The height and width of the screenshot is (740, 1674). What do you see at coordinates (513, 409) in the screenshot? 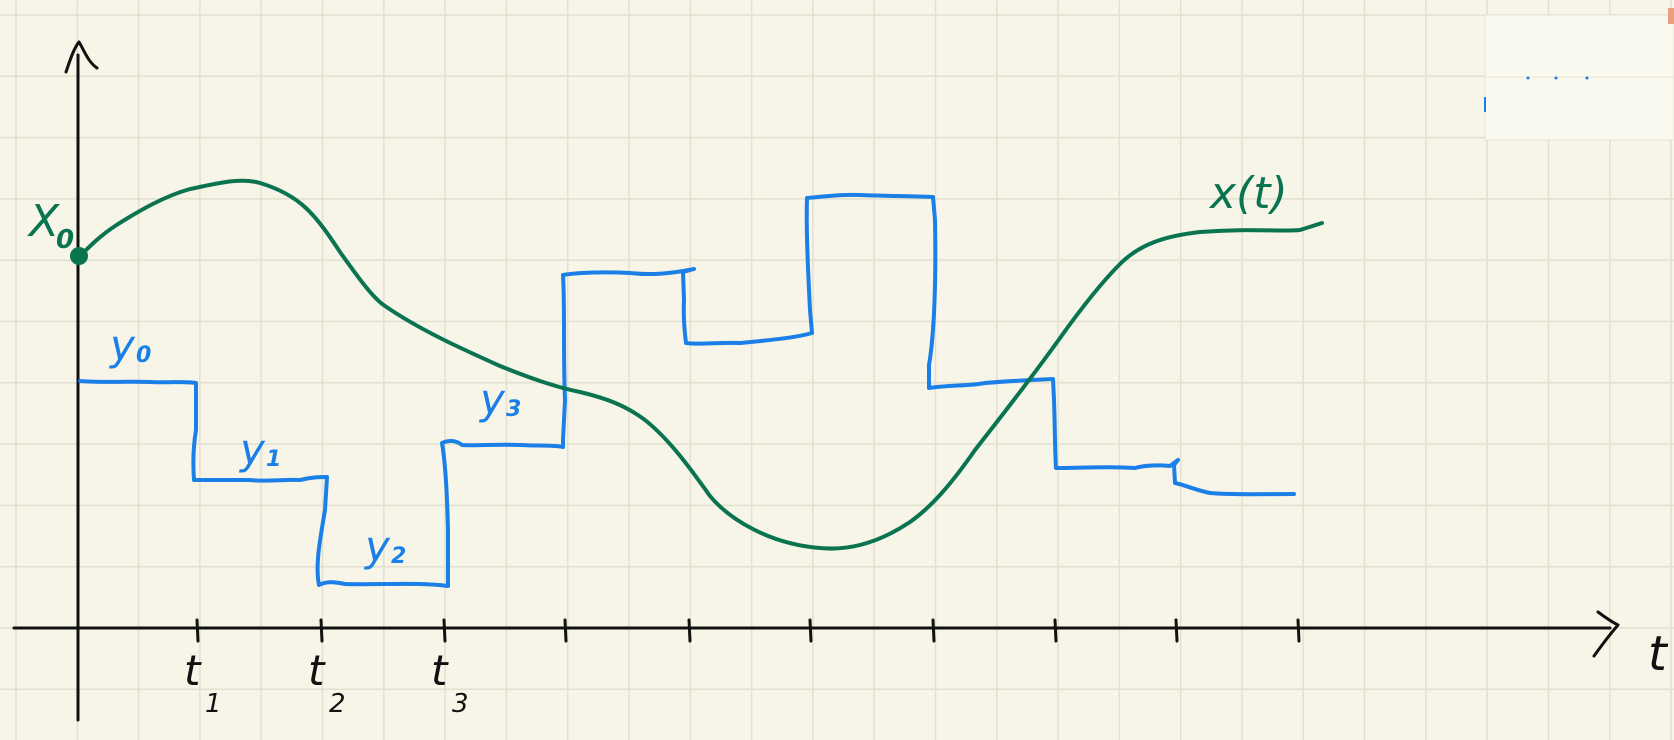
I see `step-label-subscript: 3` at bounding box center [513, 409].